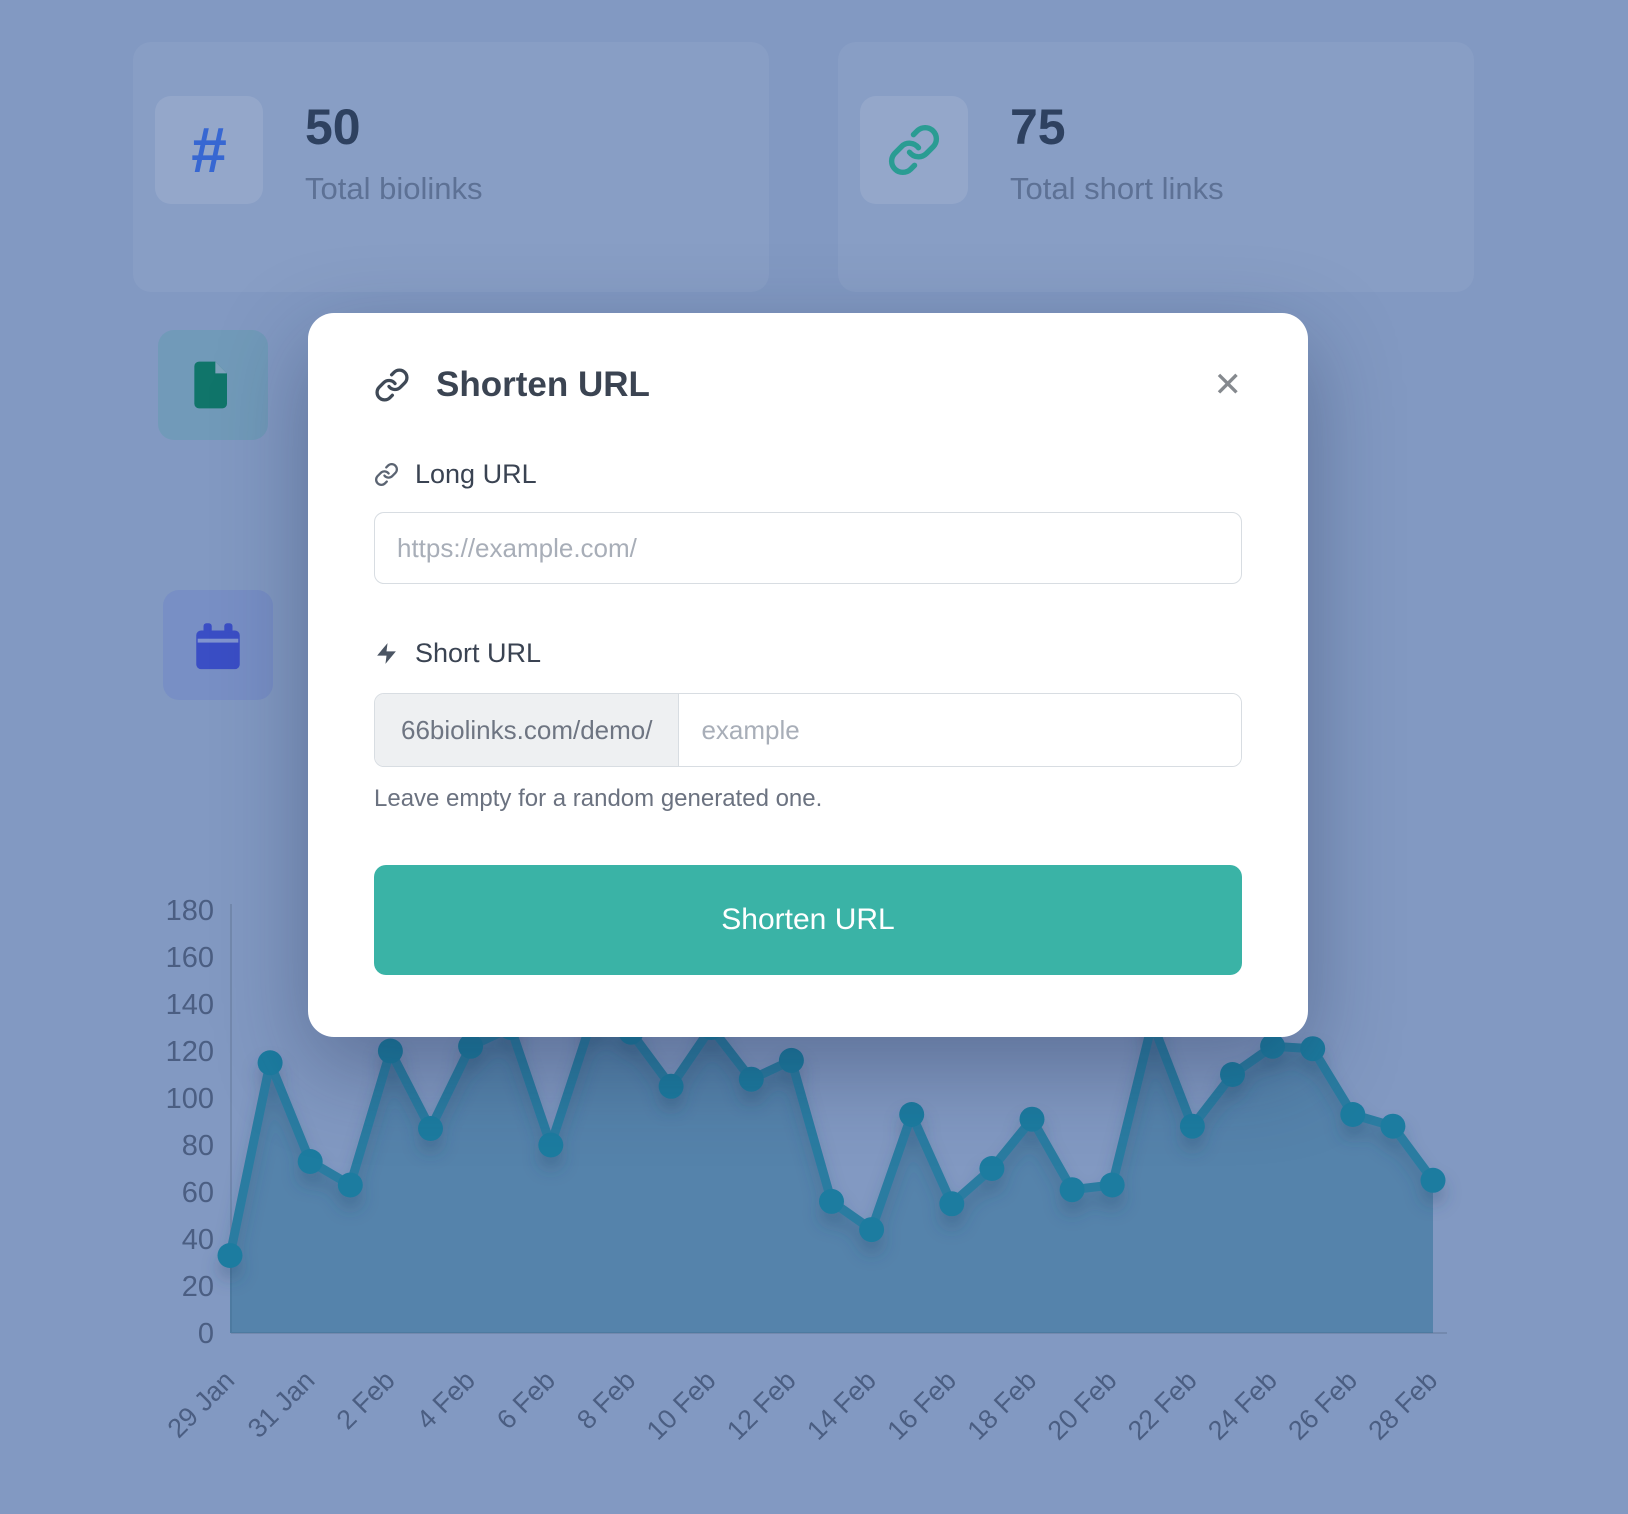  Describe the element at coordinates (1038, 127) in the screenshot. I see `stat-value-short-links: 75` at that location.